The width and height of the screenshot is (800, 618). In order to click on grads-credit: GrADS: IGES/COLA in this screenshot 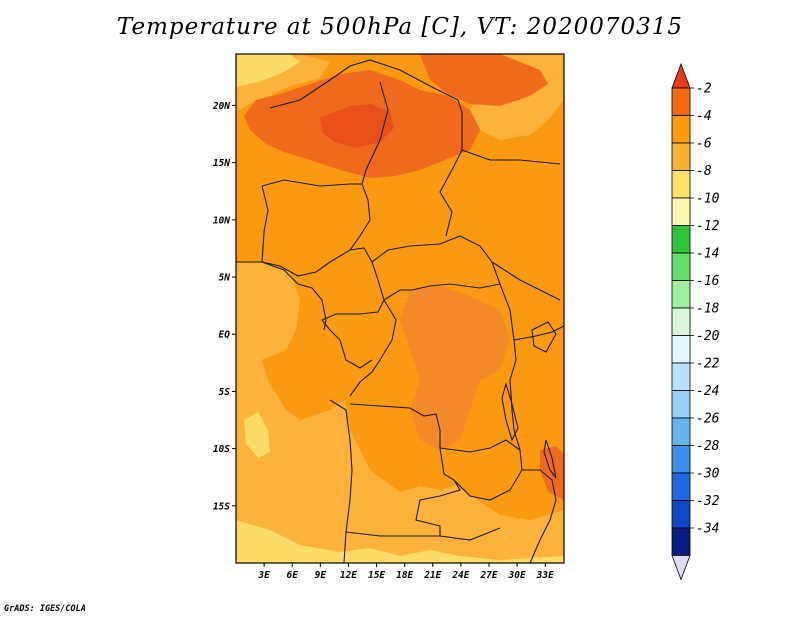, I will do `click(45, 609)`.